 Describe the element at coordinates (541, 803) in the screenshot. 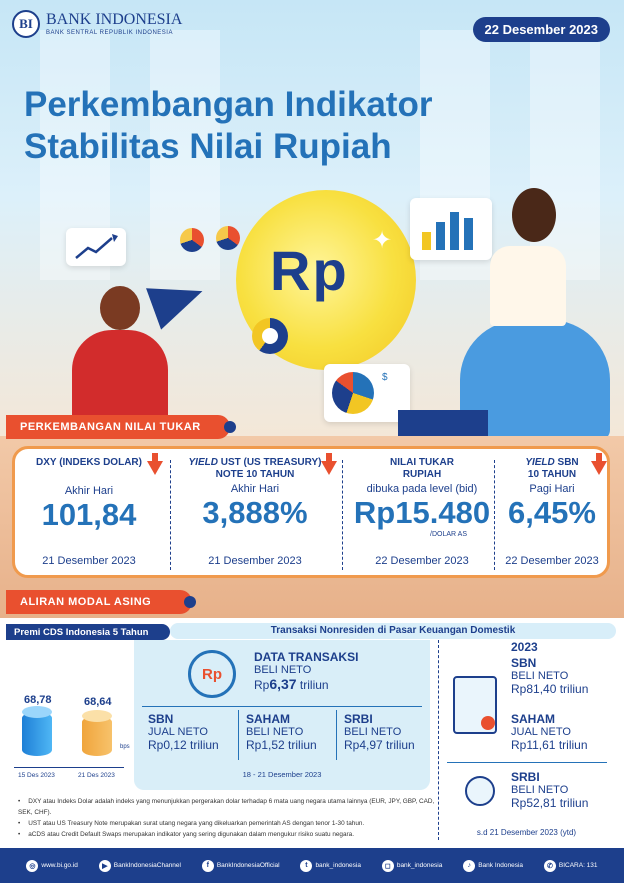

I see `item-value-number: 52,81` at that location.